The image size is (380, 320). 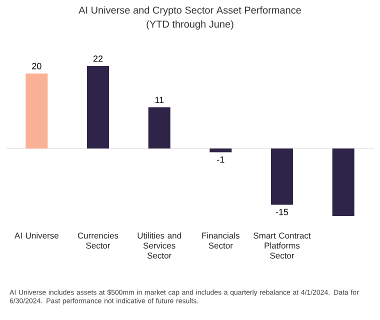 What do you see at coordinates (189, 11) in the screenshot?
I see `chart-title: AI Universe and Crypto Sector Asset Performance` at bounding box center [189, 11].